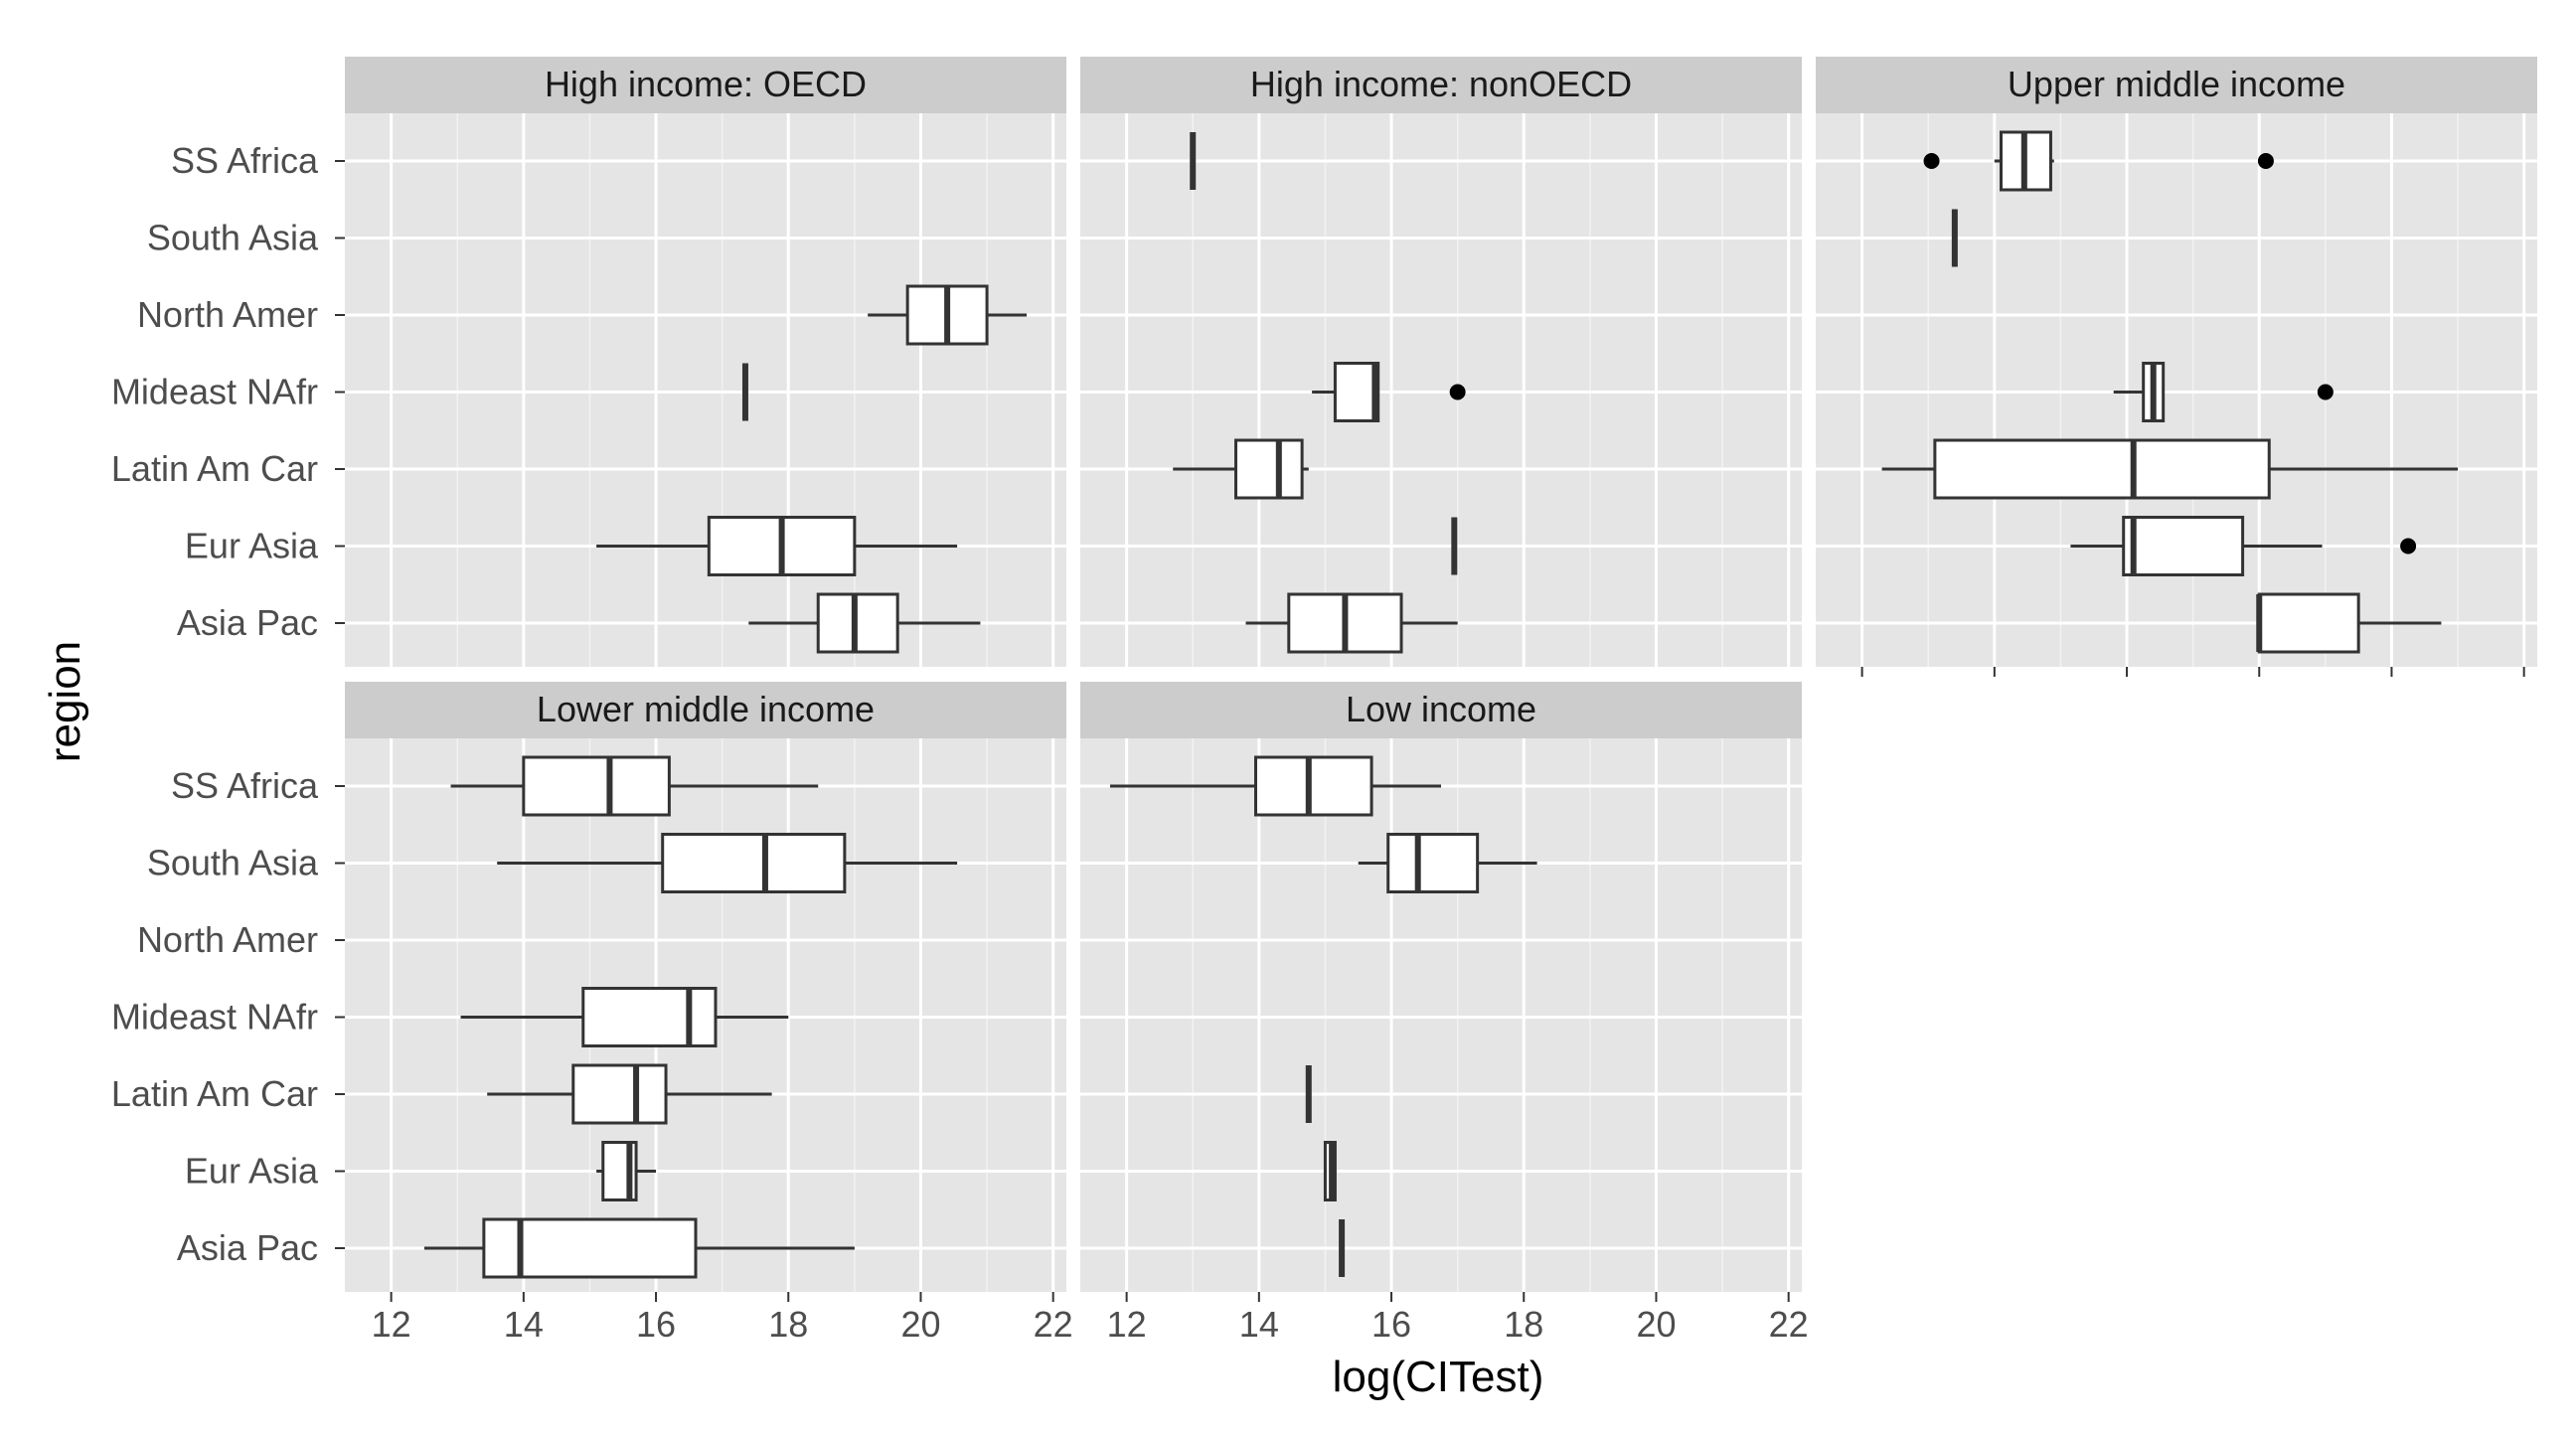  What do you see at coordinates (233, 238) in the screenshot?
I see `panel-1-y-tick-label: South Asia` at bounding box center [233, 238].